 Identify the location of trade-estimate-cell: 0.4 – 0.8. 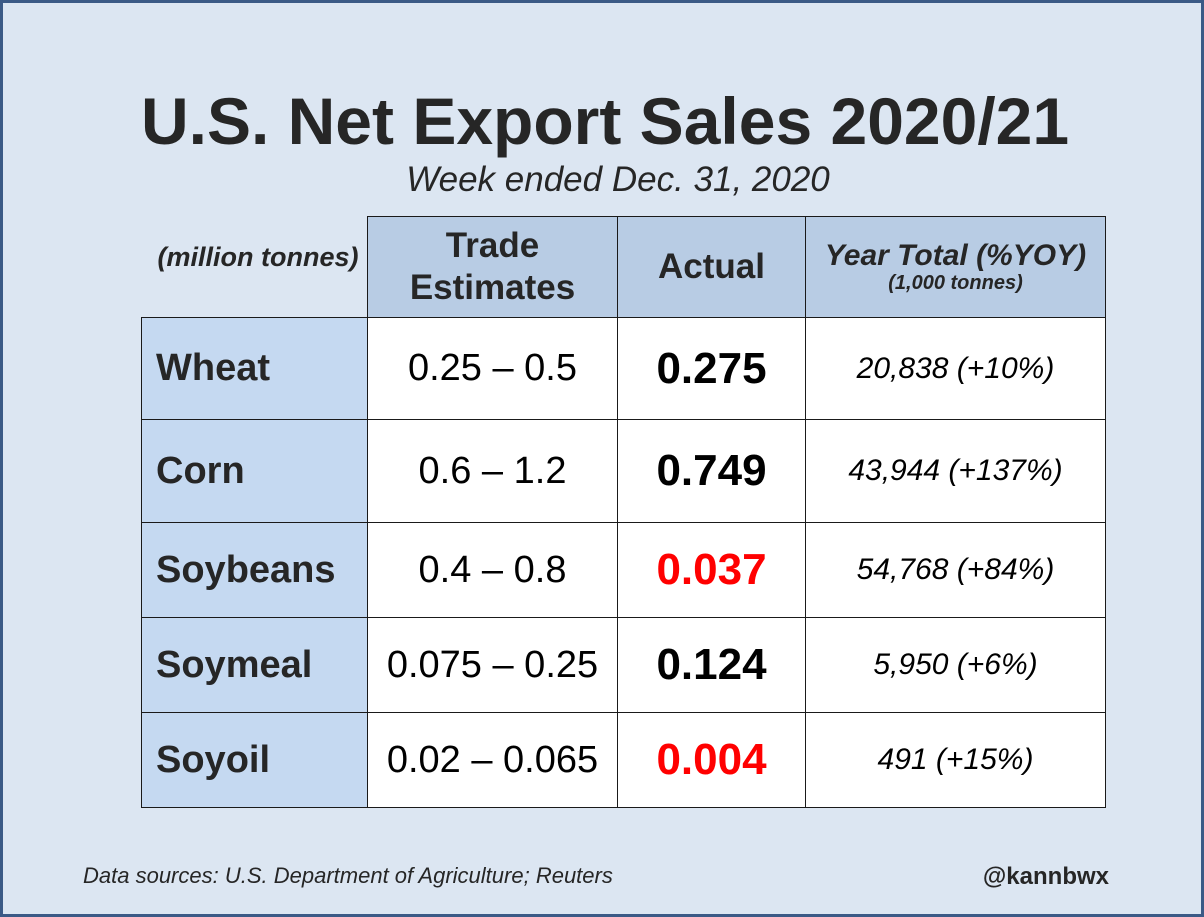
(492, 570).